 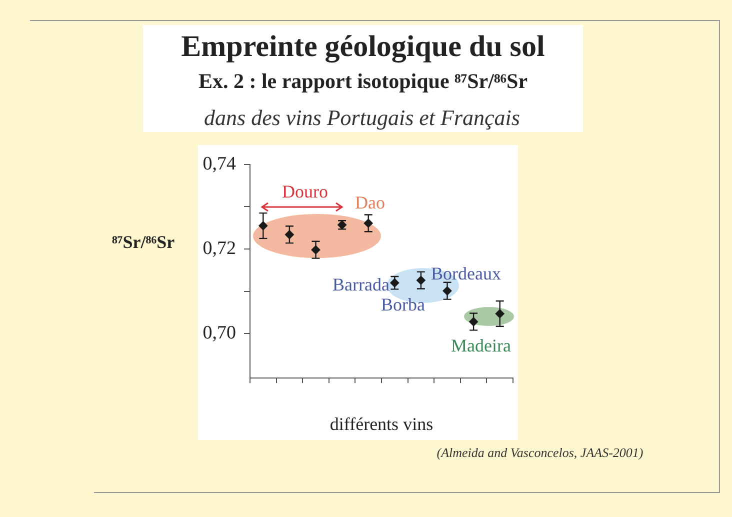 I want to click on annotation: Madeira, so click(x=481, y=346).